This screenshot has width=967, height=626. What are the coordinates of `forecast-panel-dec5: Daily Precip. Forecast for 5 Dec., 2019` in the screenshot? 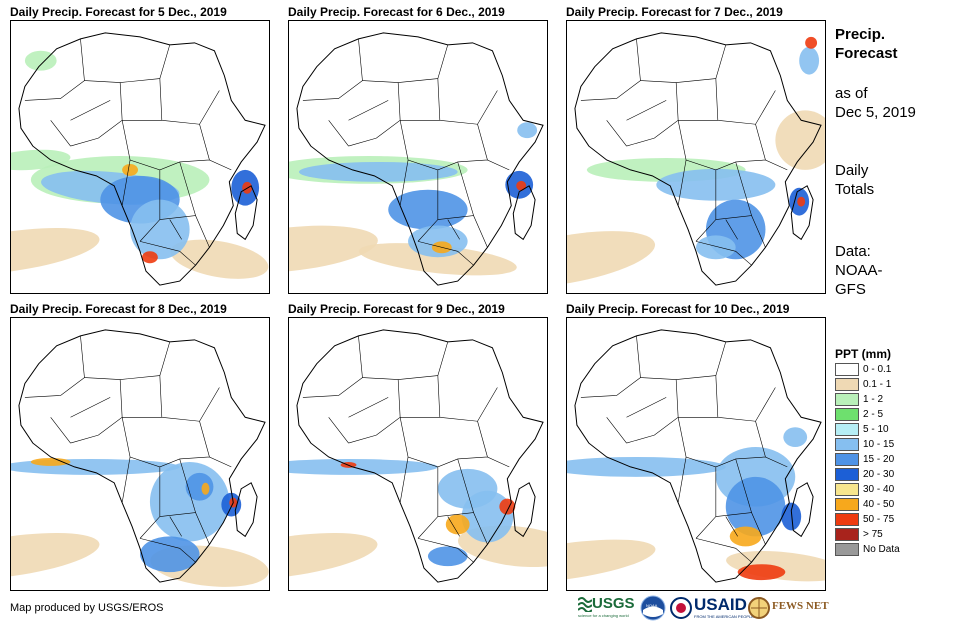 It's located at (140, 149).